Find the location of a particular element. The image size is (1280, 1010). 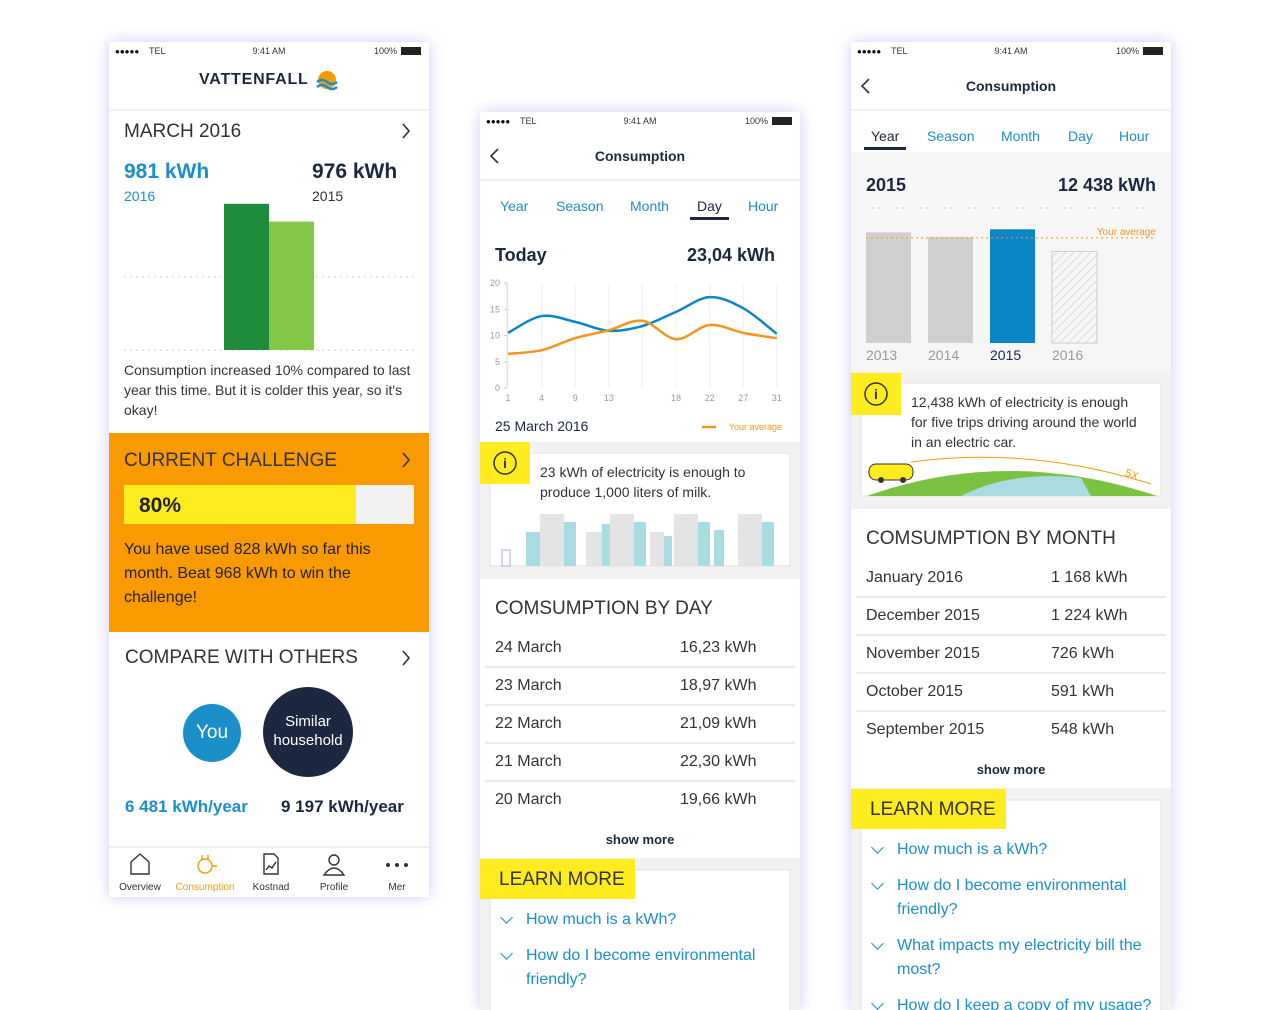

row-label: December 2015 is located at coordinates (923, 615).